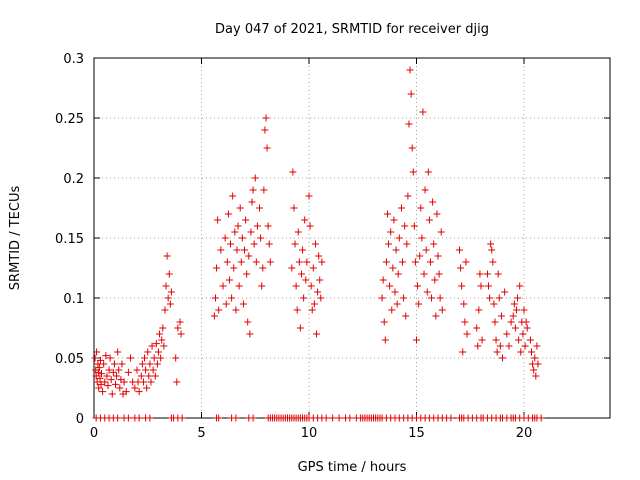  I want to click on x-tick-label: 15, so click(416, 433).